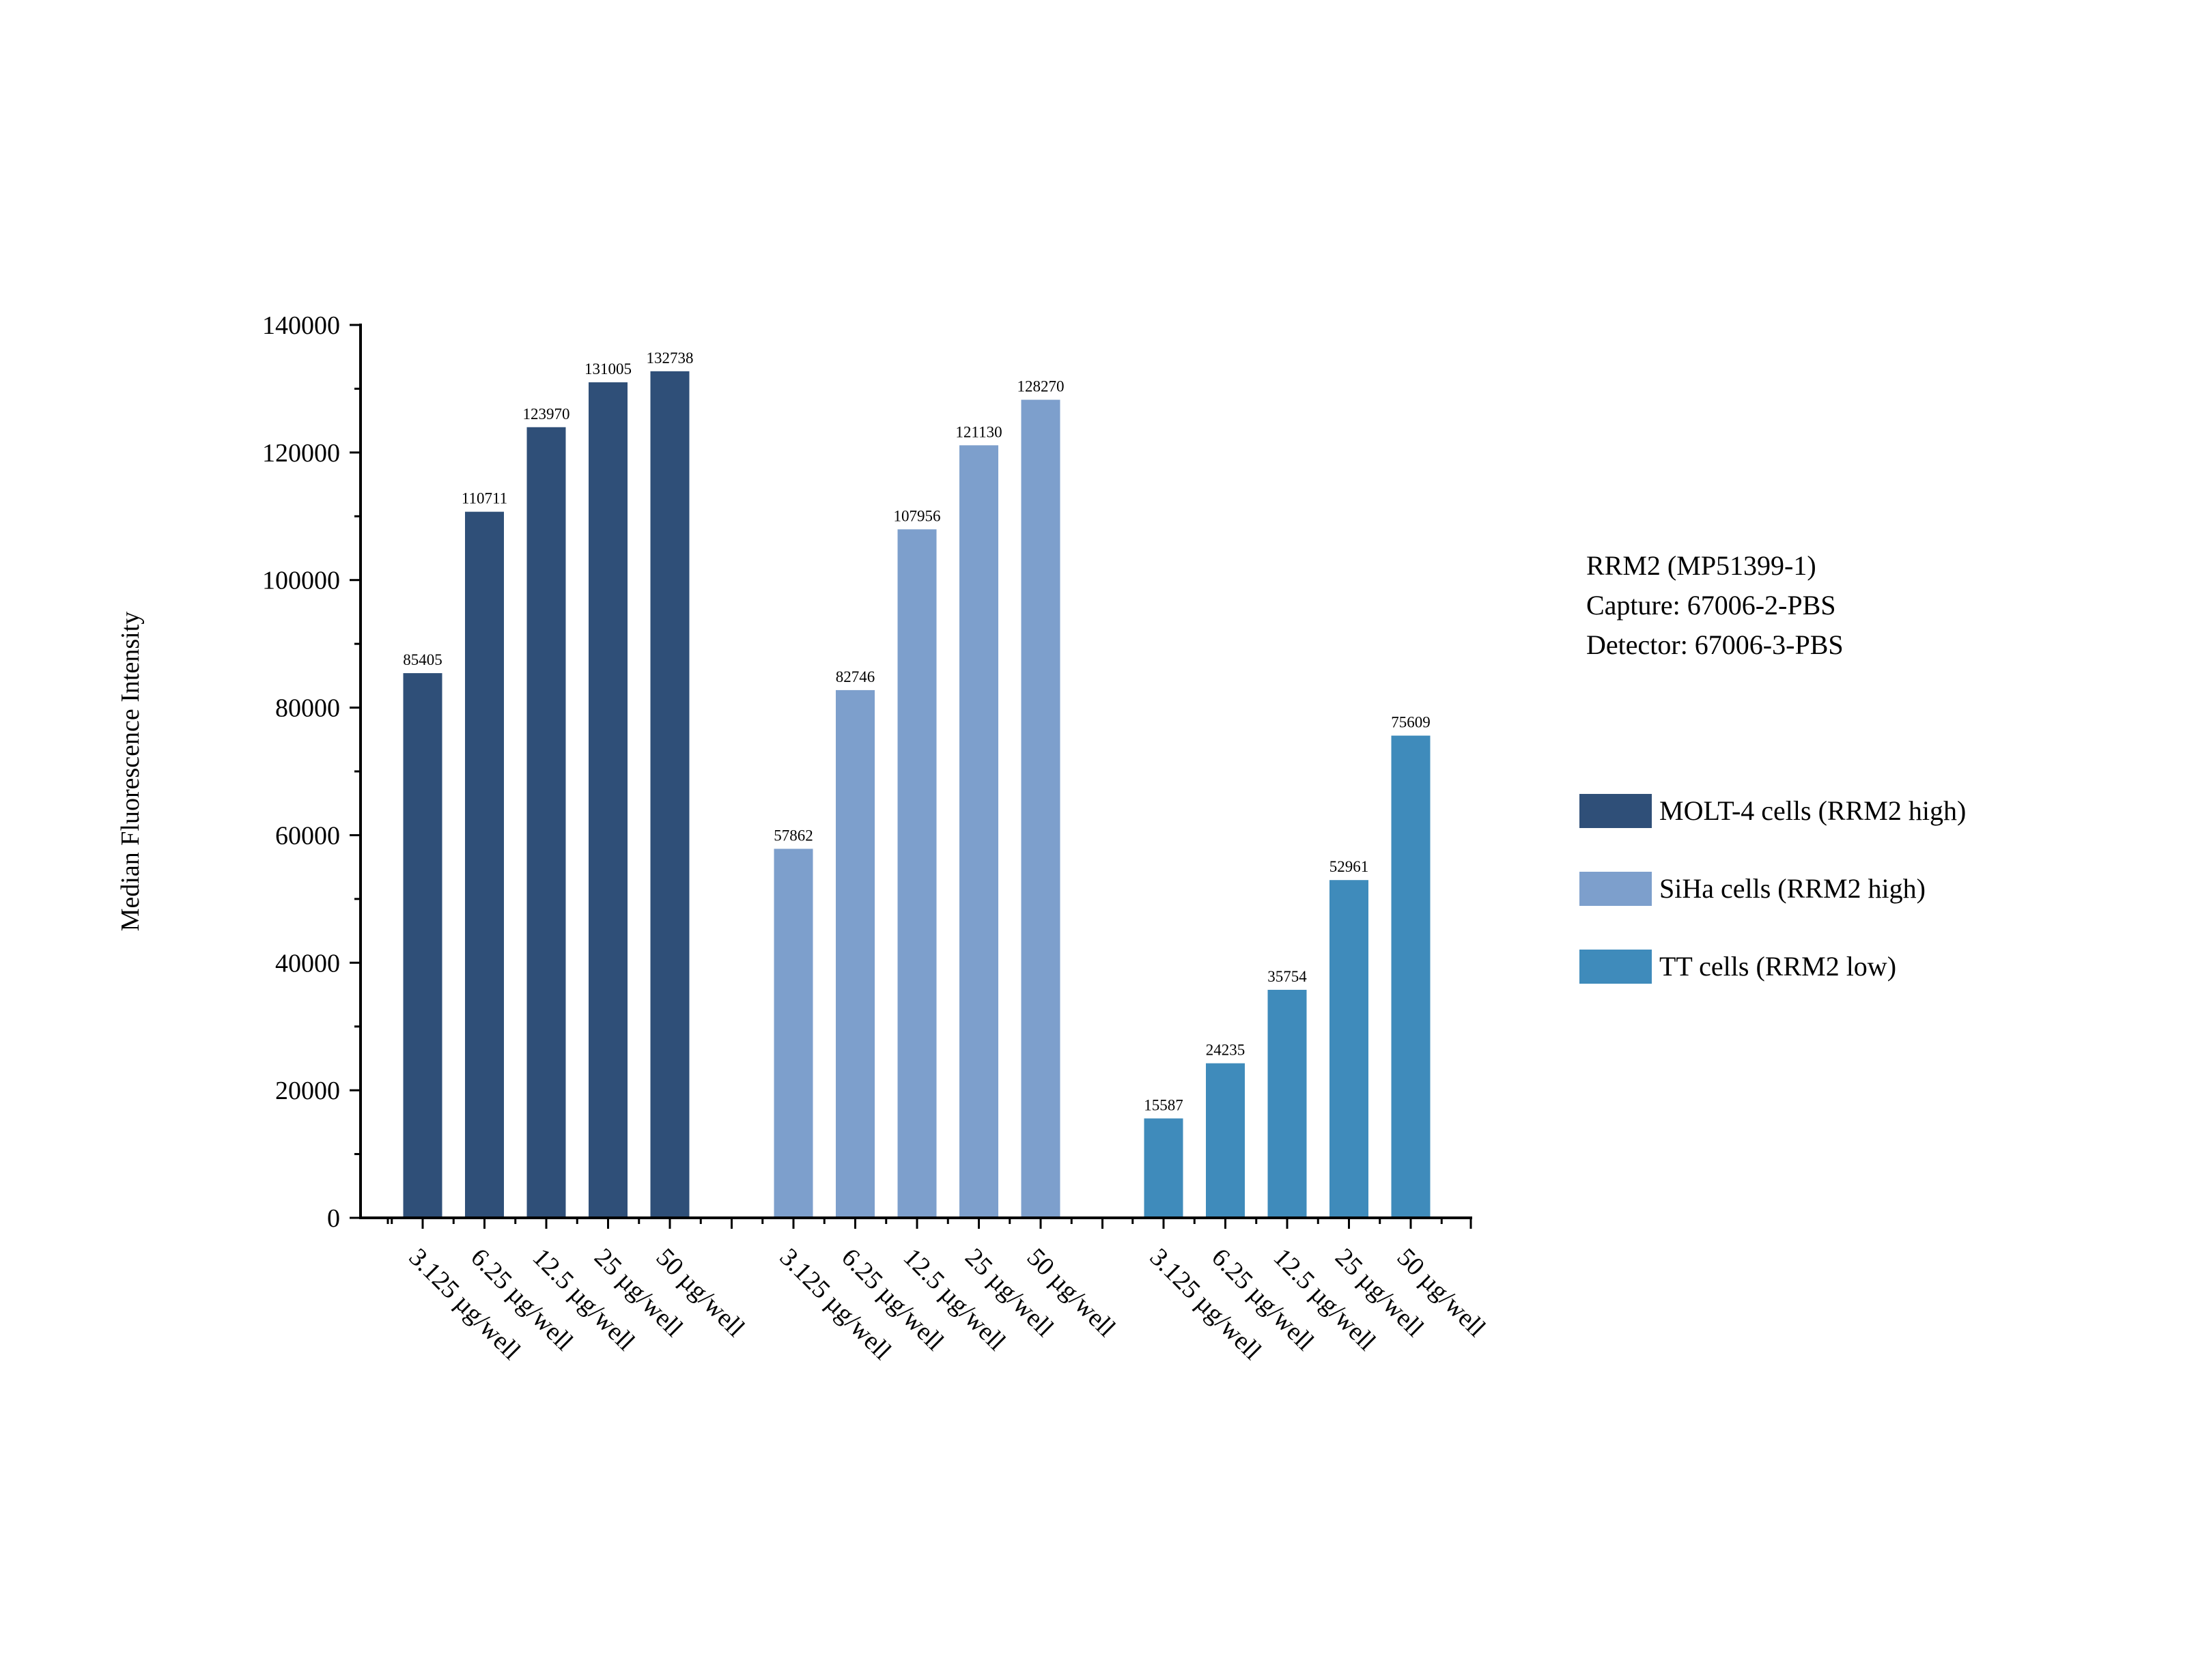 This screenshot has height=1680, width=2196. Describe the element at coordinates (301, 325) in the screenshot. I see `y-tick-label: 140000` at that location.